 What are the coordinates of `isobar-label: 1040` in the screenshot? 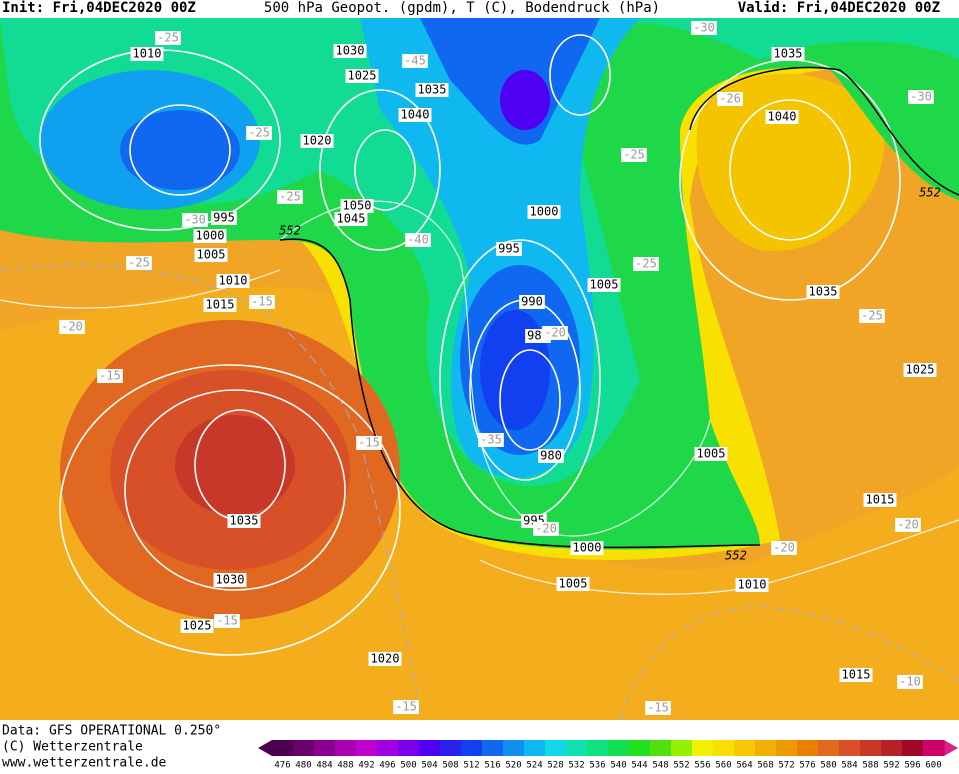 It's located at (415, 115).